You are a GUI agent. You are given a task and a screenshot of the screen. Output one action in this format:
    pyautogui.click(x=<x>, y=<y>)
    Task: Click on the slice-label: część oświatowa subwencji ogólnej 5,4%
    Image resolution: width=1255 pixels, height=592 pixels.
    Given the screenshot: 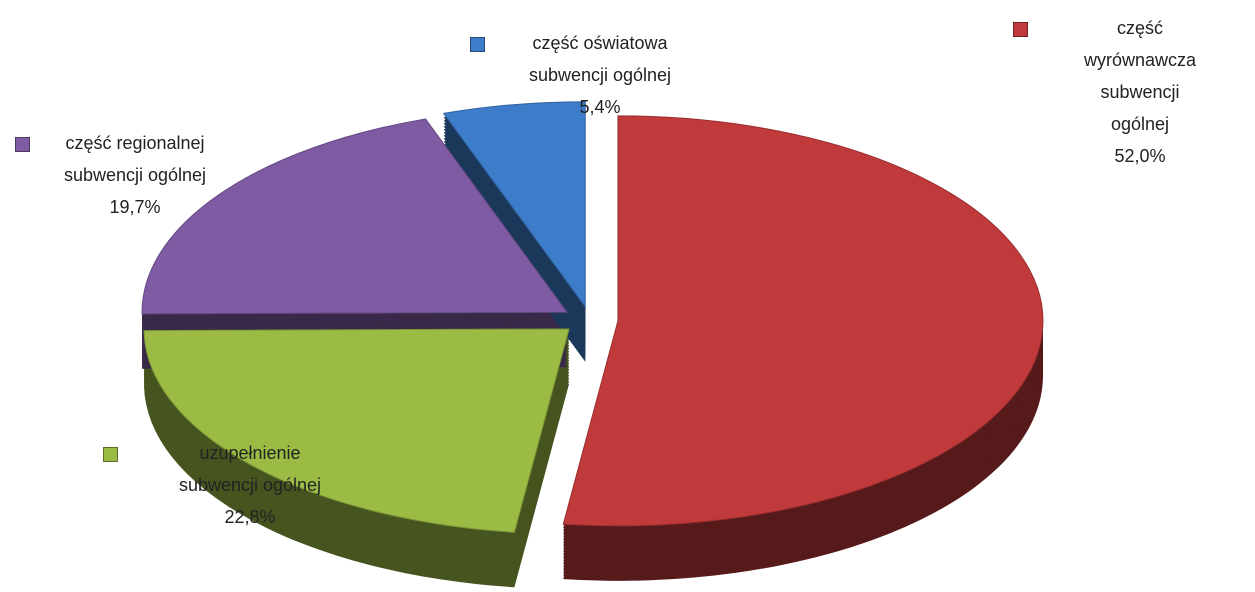 What is the action you would take?
    pyautogui.click(x=600, y=75)
    